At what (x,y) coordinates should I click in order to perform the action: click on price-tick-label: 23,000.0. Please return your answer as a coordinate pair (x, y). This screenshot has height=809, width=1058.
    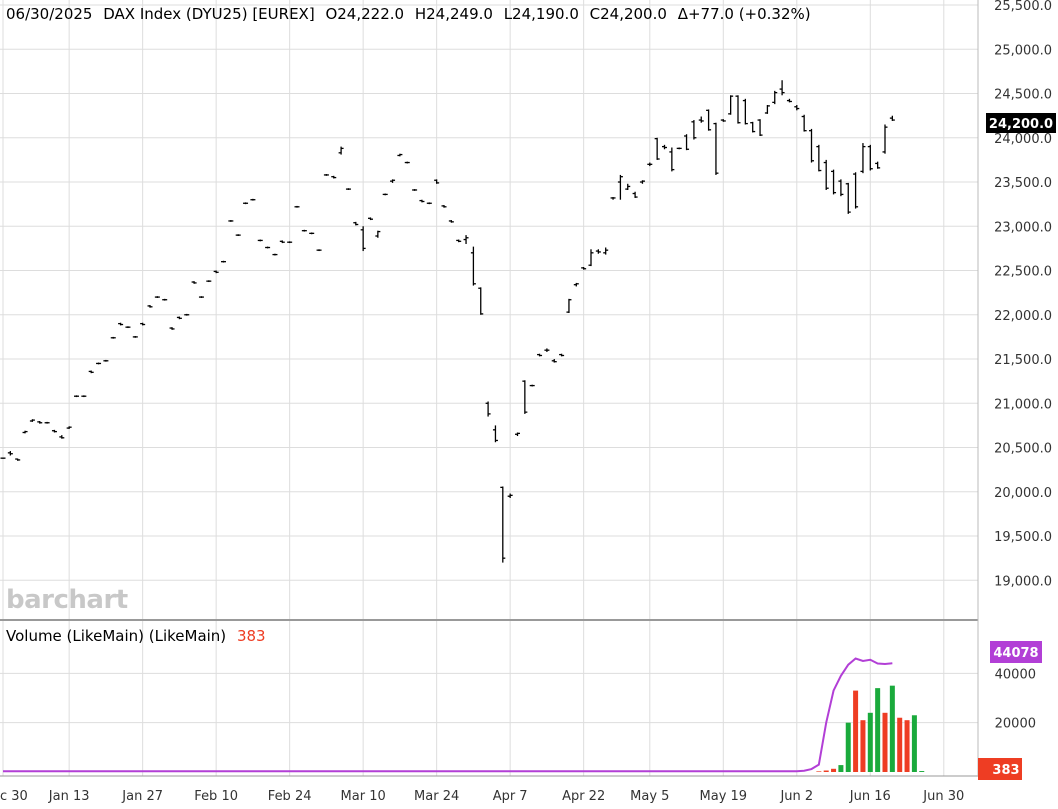
    Looking at the image, I should click on (1023, 227).